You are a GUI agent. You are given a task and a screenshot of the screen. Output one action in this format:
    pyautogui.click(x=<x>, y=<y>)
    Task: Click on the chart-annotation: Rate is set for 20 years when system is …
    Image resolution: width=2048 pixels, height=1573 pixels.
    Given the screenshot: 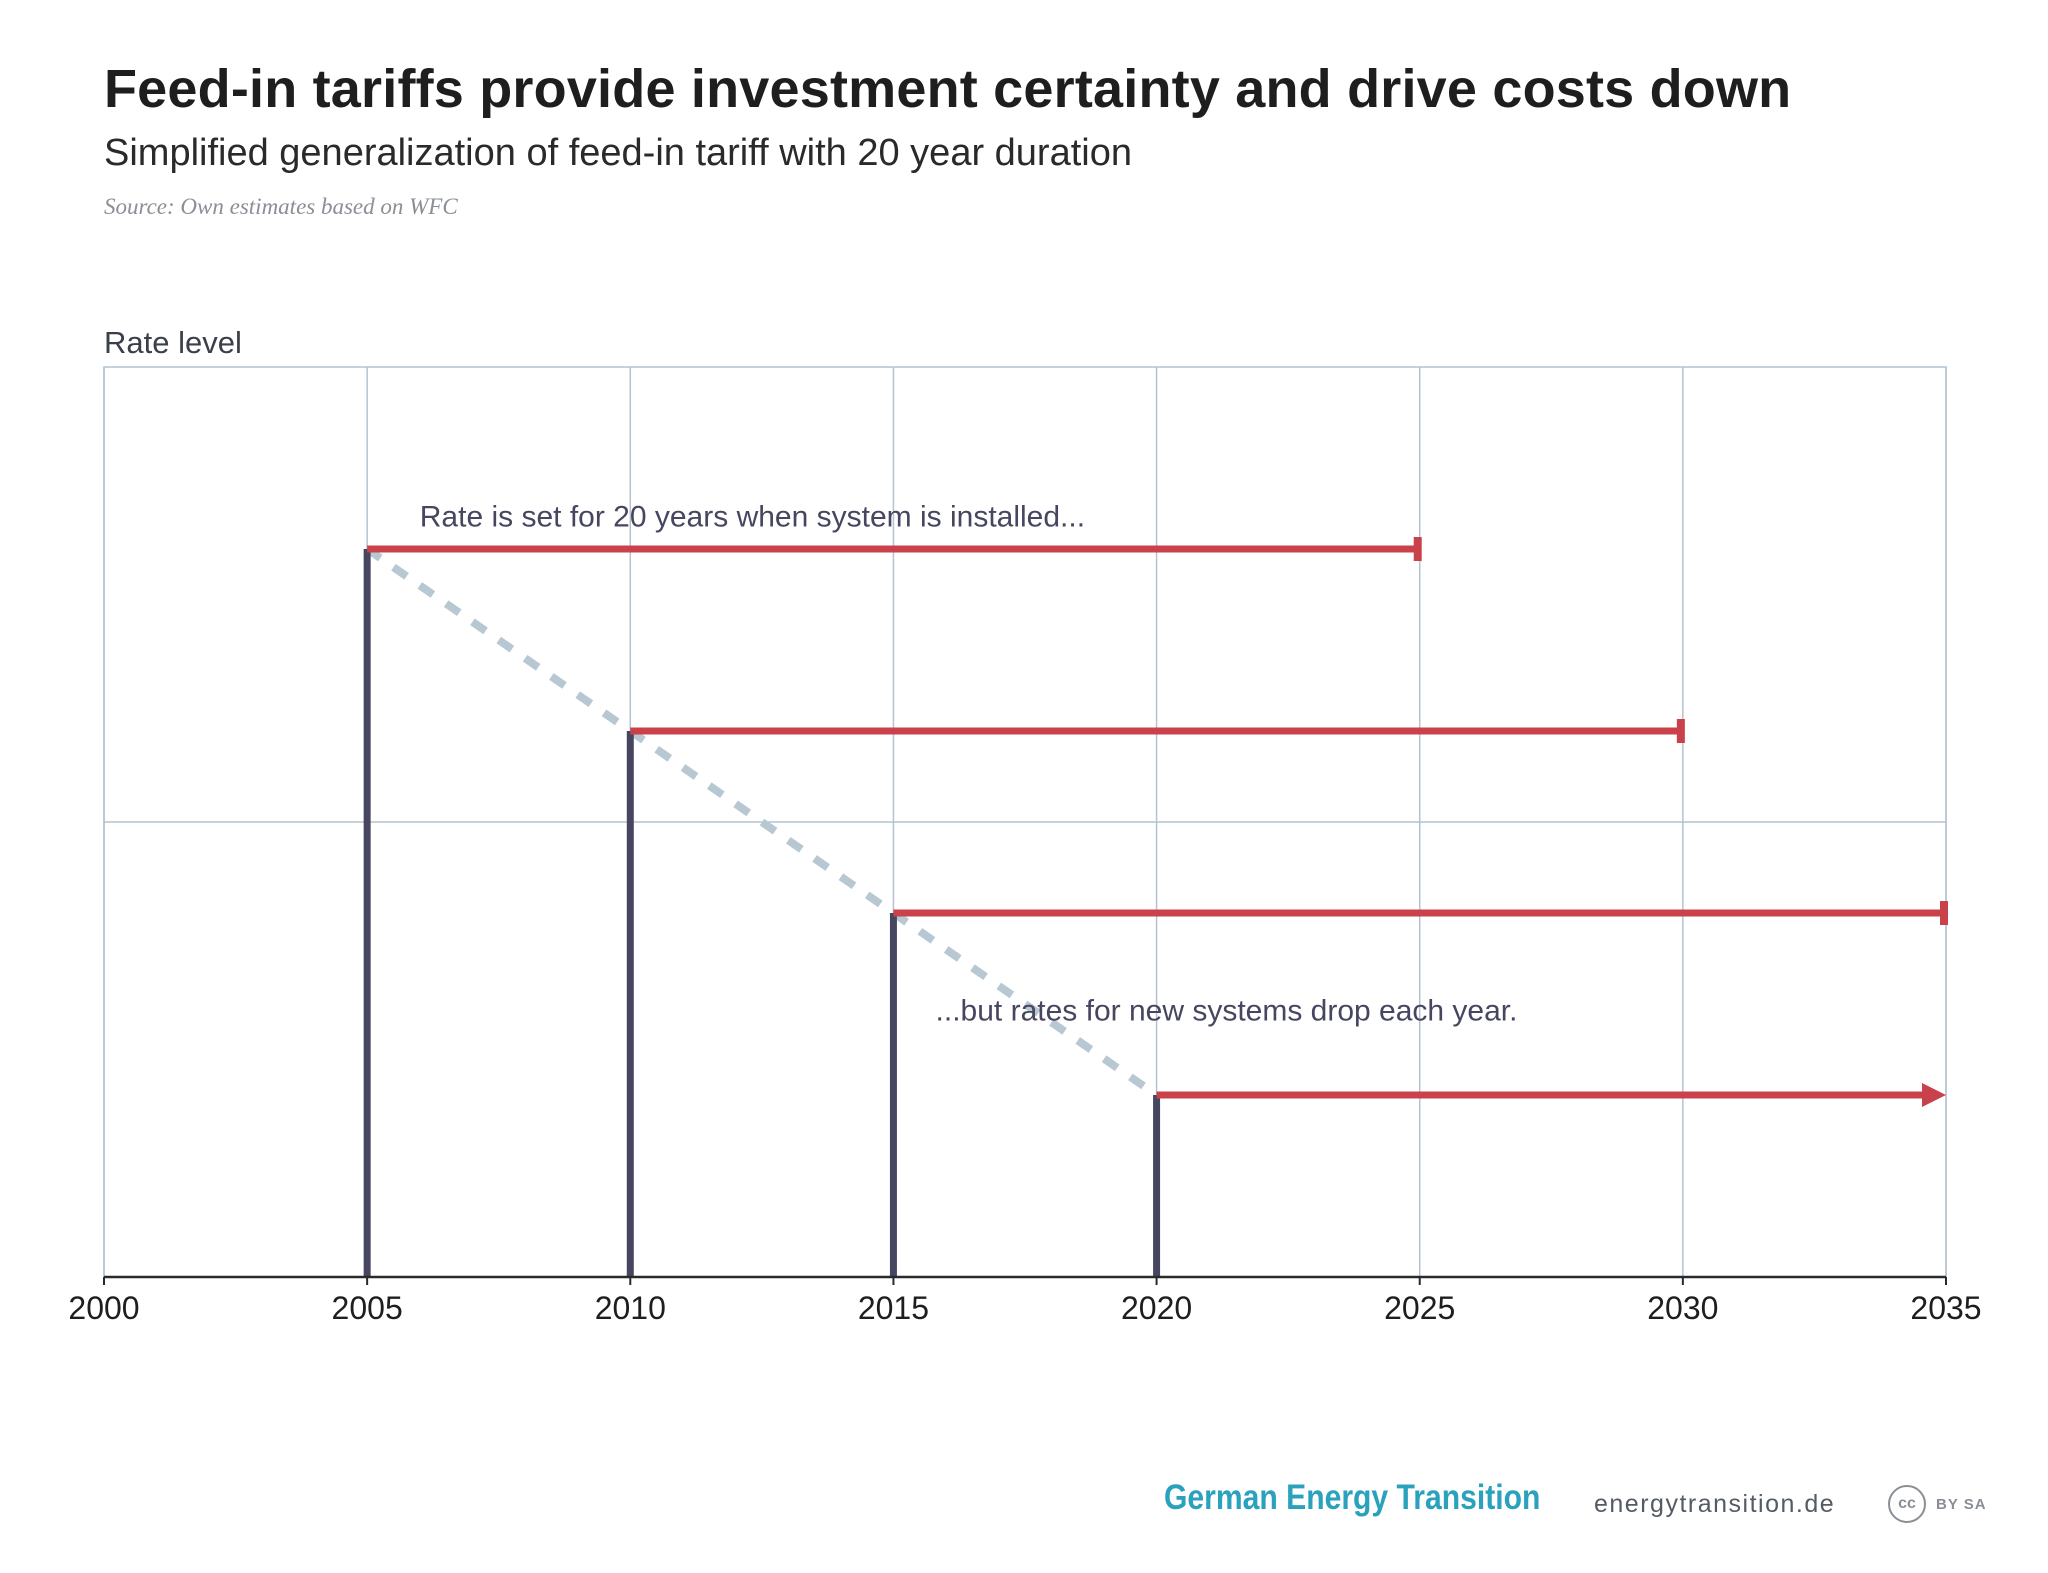 What is the action you would take?
    pyautogui.click(x=752, y=516)
    